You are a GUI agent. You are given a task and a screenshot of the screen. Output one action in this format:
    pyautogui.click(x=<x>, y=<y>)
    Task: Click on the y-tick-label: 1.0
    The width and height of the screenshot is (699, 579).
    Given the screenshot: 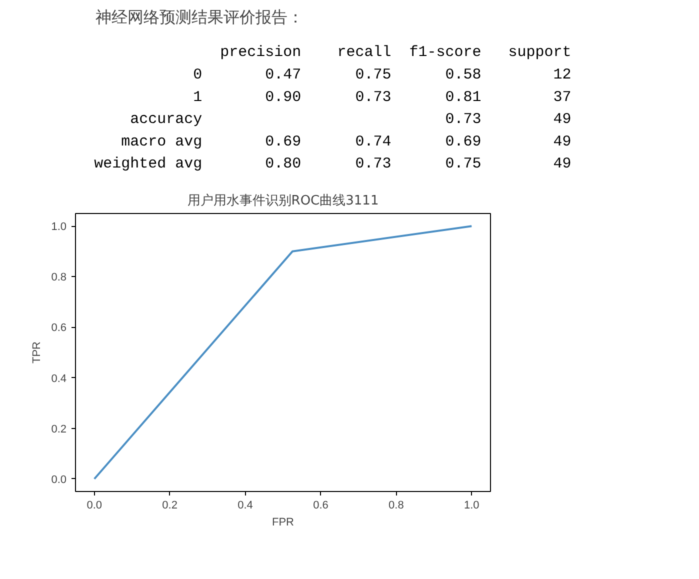 What is the action you would take?
    pyautogui.click(x=59, y=227)
    